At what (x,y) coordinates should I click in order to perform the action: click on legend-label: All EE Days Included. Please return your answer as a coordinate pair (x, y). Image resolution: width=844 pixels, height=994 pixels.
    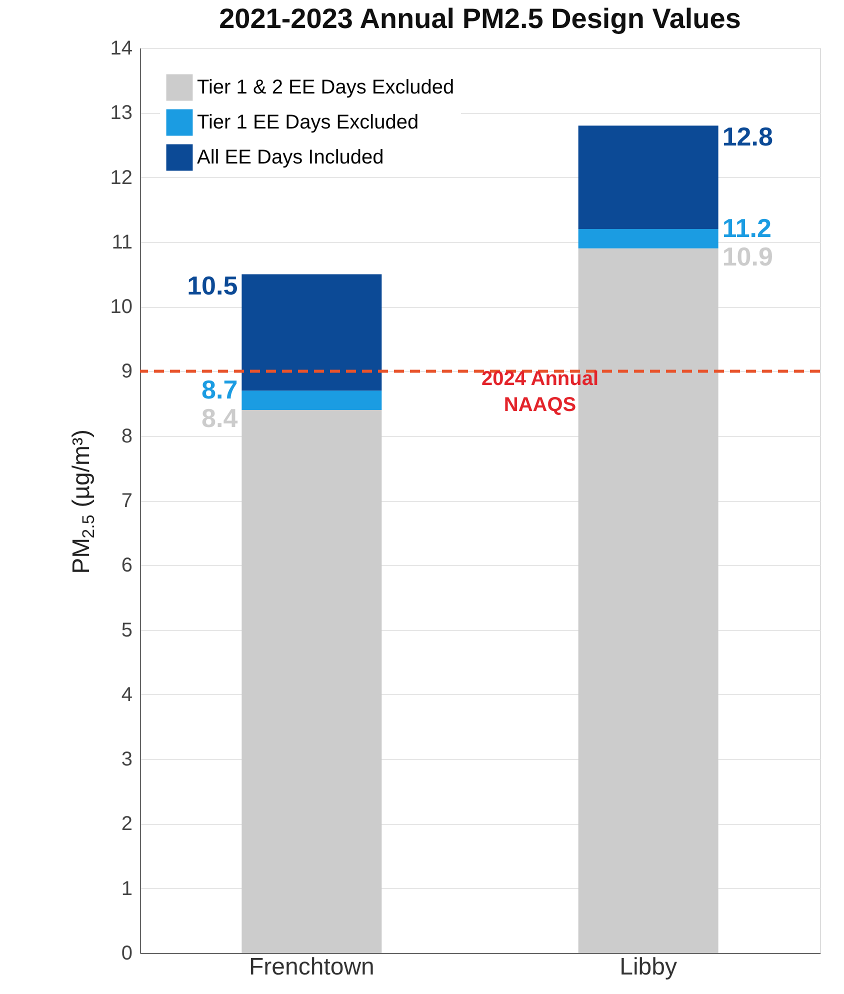
    Looking at the image, I should click on (290, 157).